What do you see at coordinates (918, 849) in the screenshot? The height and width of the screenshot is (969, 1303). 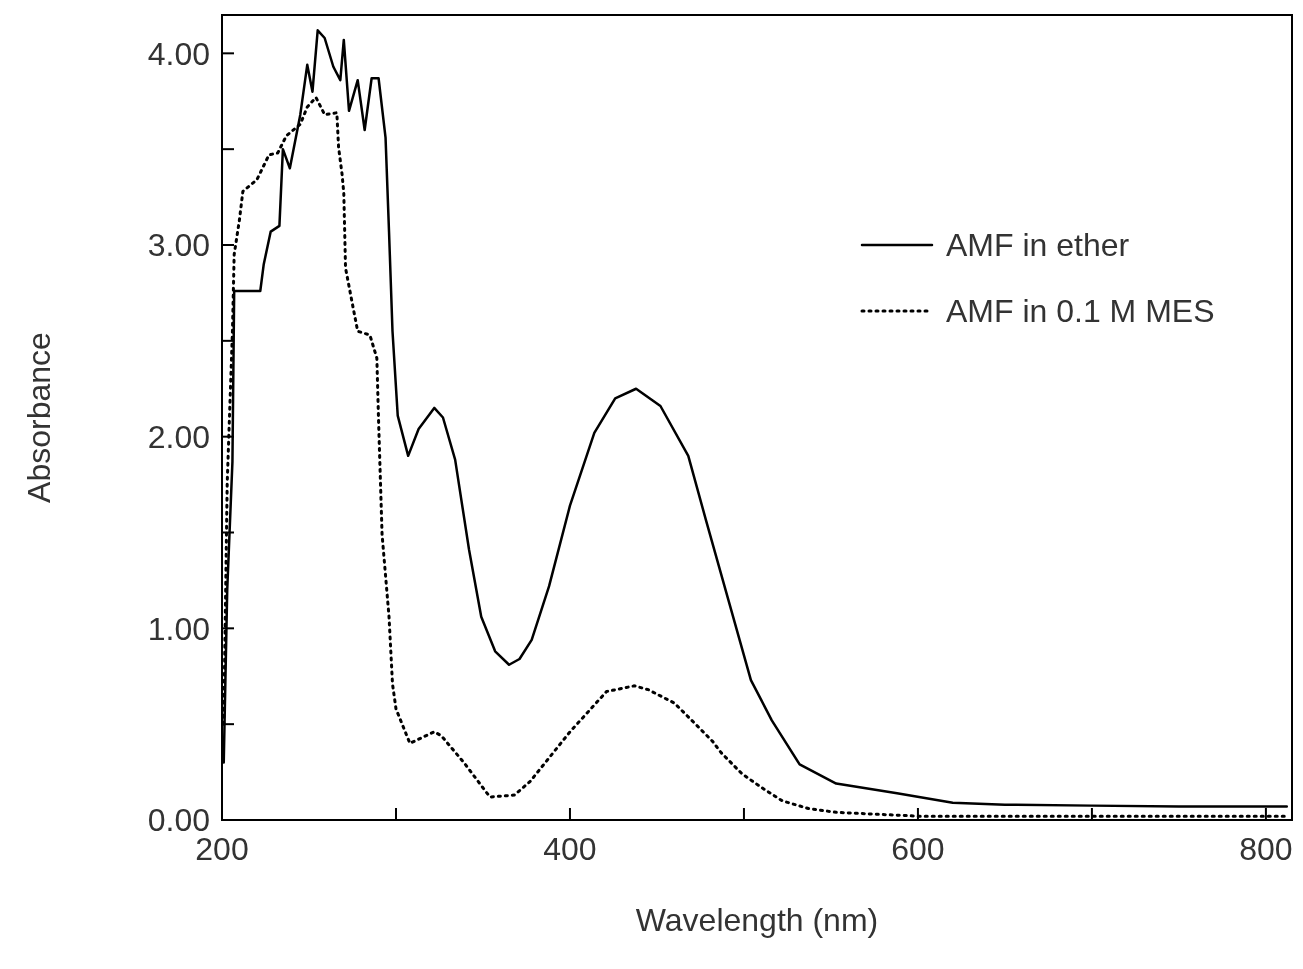 I see `x-tick-label: 600` at bounding box center [918, 849].